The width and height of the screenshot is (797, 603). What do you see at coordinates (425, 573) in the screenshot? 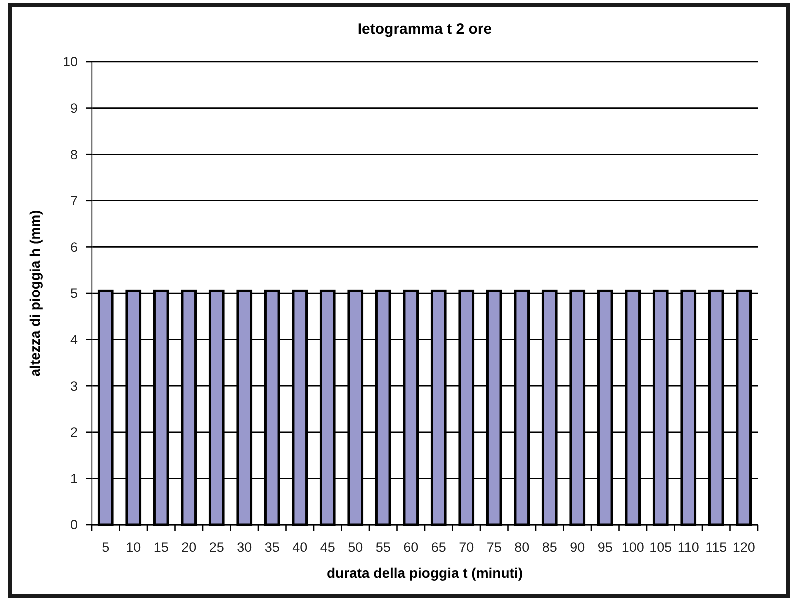
I see `x-axis-title: durata della pioggia t (minuti)` at bounding box center [425, 573].